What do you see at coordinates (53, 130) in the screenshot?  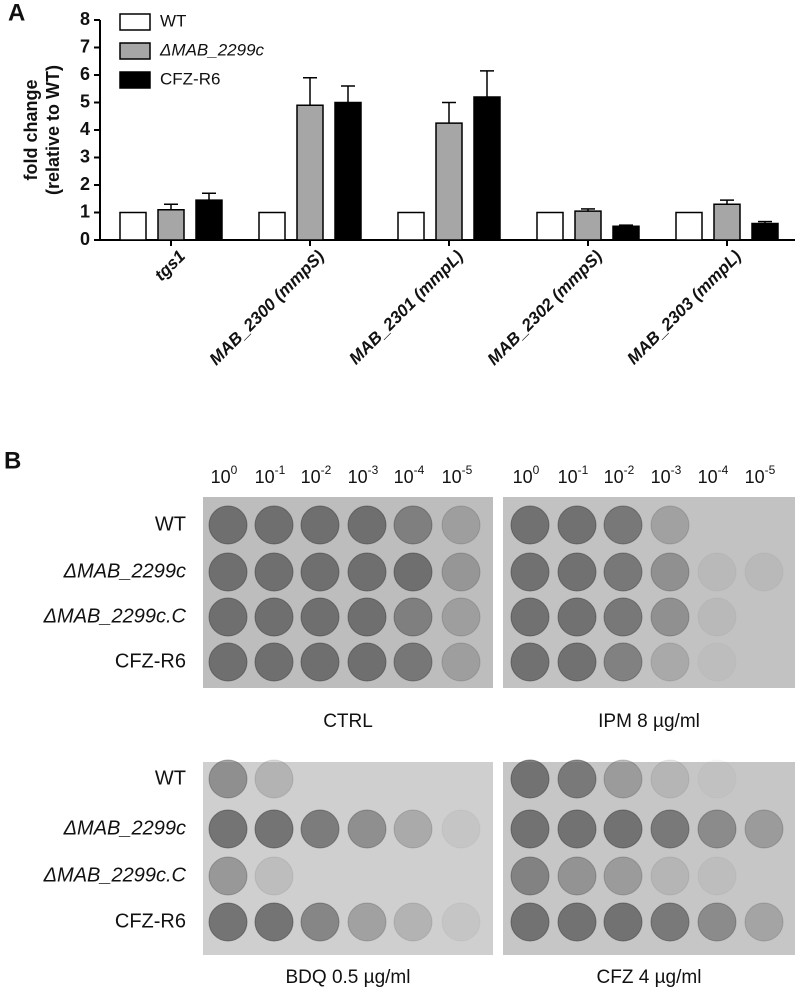 I see `y-axis-label: (relative to WT)` at bounding box center [53, 130].